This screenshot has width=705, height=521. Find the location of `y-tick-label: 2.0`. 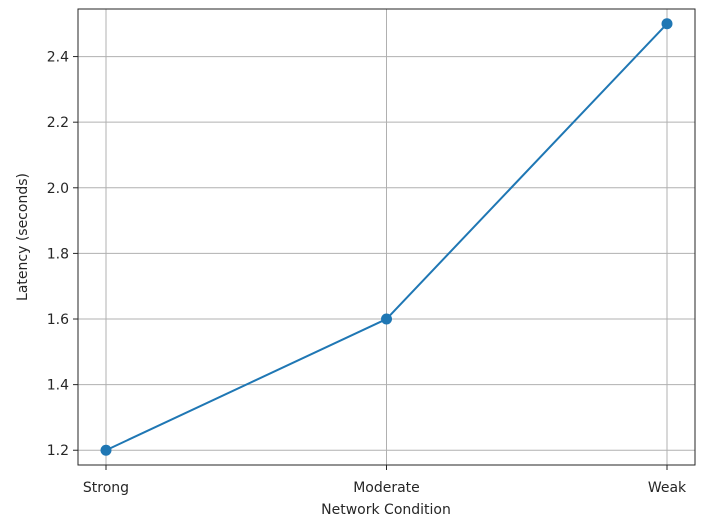

y-tick-label: 2.0 is located at coordinates (58, 189).